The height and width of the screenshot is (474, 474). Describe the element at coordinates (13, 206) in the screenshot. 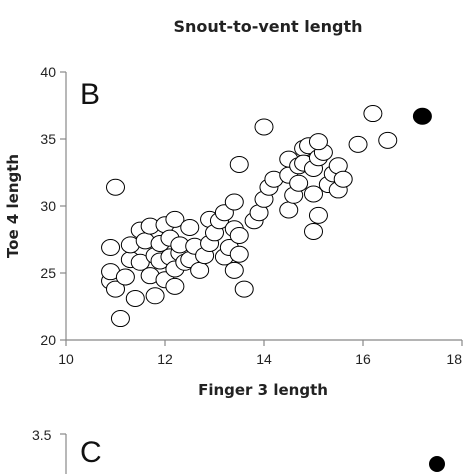

I see `y-axis-label: Toe 4 length` at that location.